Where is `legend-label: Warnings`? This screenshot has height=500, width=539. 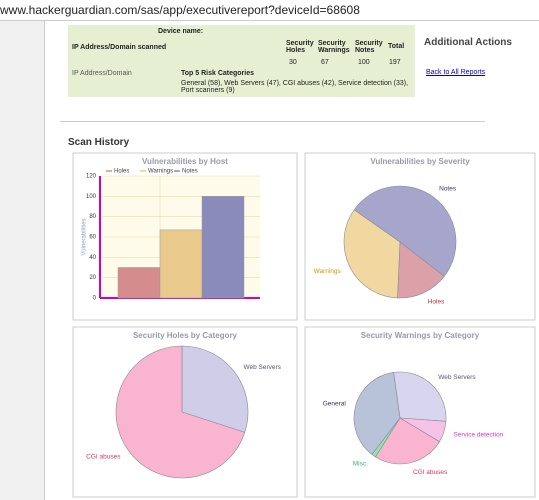
legend-label: Warnings is located at coordinates (160, 172).